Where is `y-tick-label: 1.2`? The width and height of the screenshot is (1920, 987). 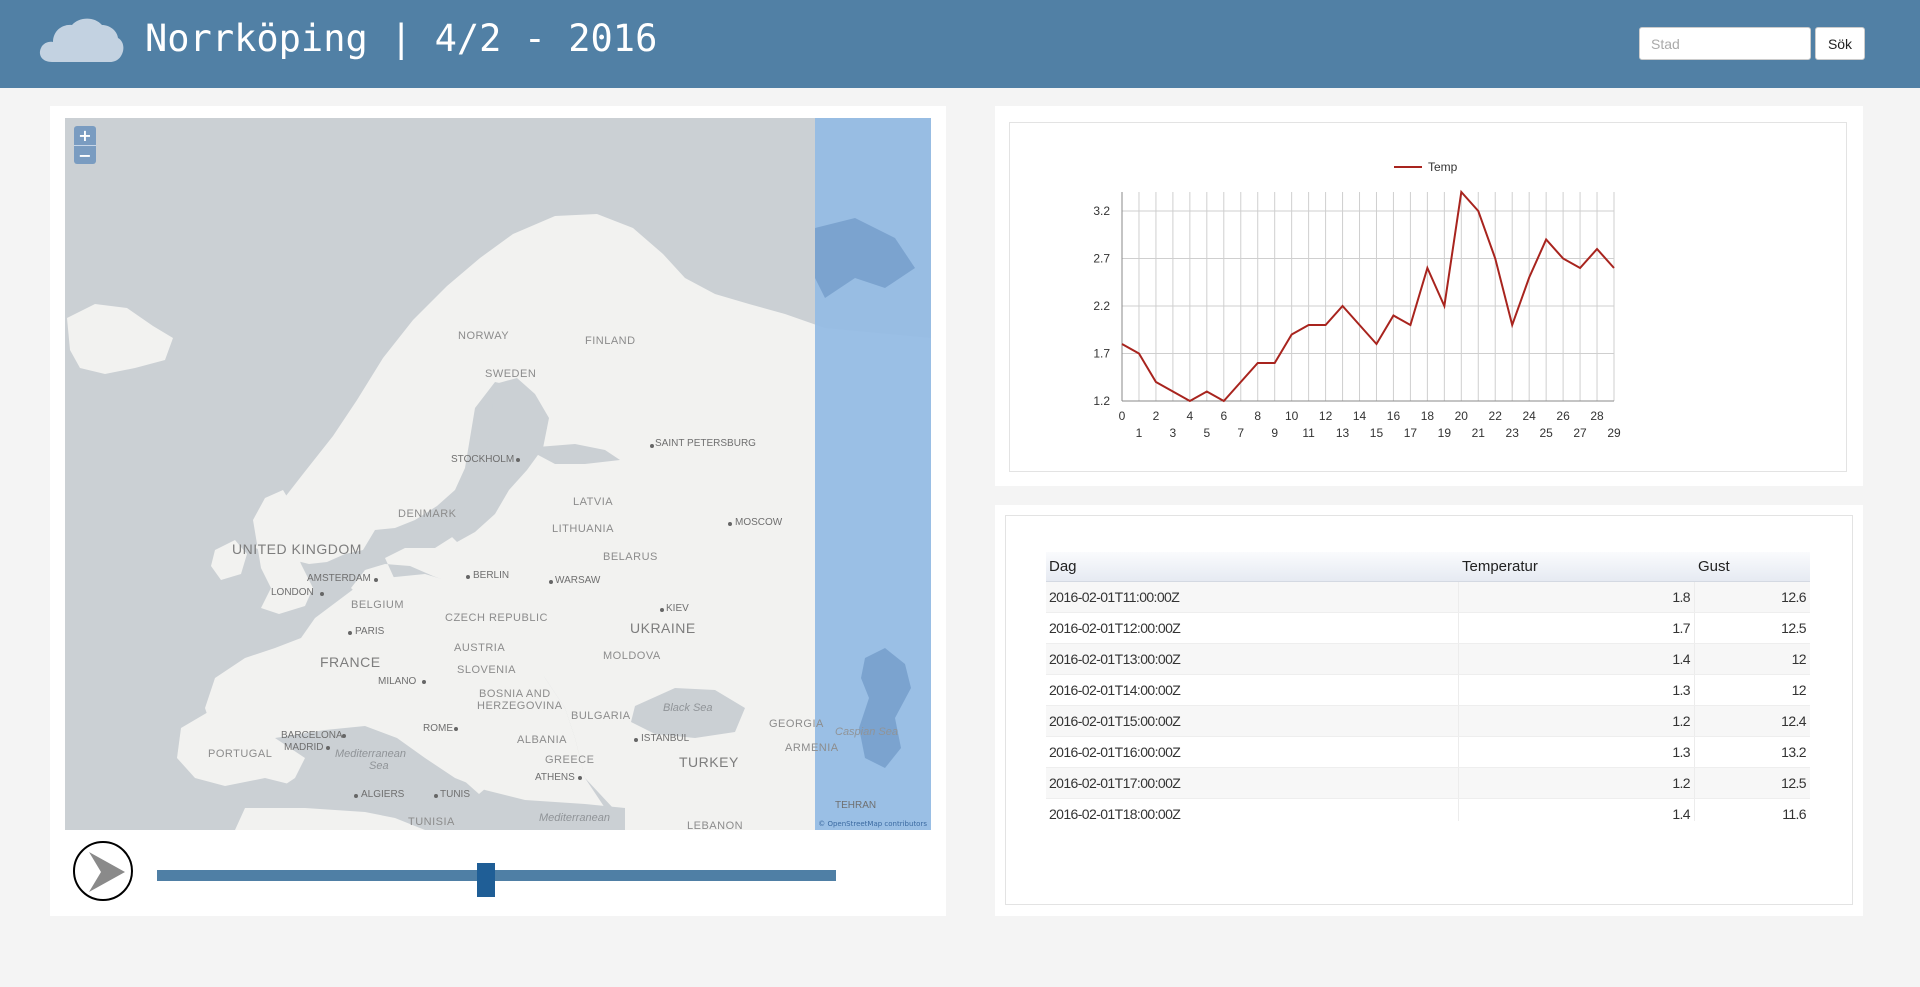
y-tick-label: 1.2 is located at coordinates (1101, 401).